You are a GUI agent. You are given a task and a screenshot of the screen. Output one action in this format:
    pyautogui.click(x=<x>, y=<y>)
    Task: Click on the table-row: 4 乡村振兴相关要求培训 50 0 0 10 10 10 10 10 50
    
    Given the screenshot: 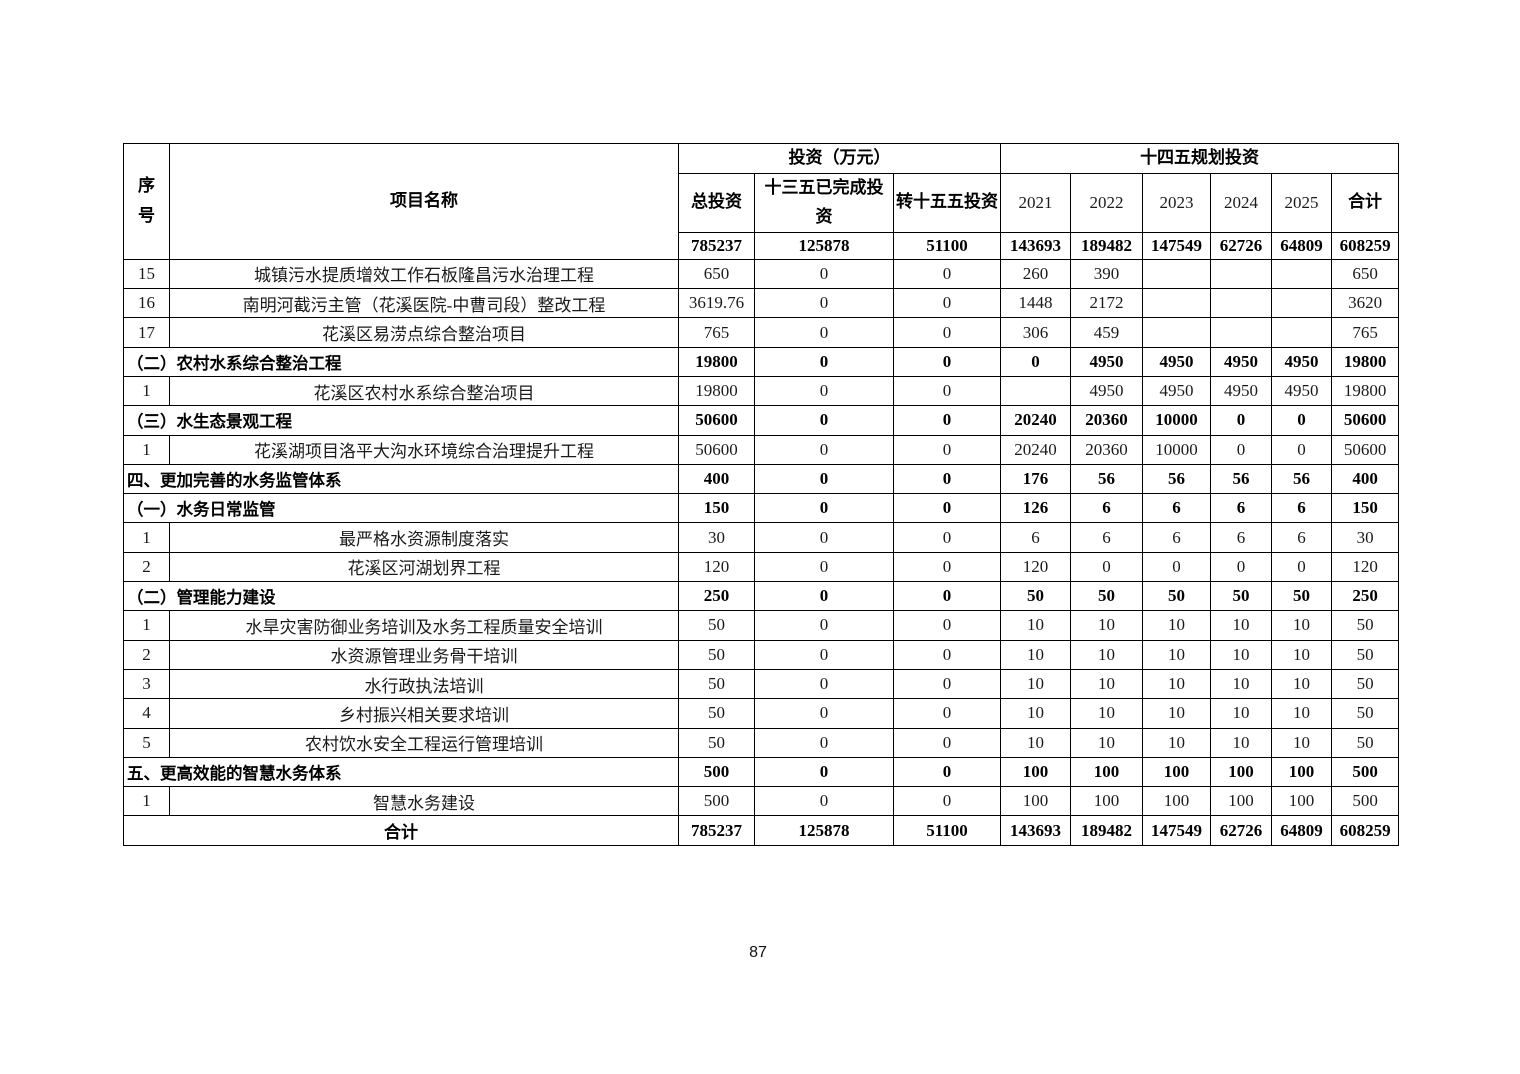 What is the action you would take?
    pyautogui.click(x=761, y=713)
    